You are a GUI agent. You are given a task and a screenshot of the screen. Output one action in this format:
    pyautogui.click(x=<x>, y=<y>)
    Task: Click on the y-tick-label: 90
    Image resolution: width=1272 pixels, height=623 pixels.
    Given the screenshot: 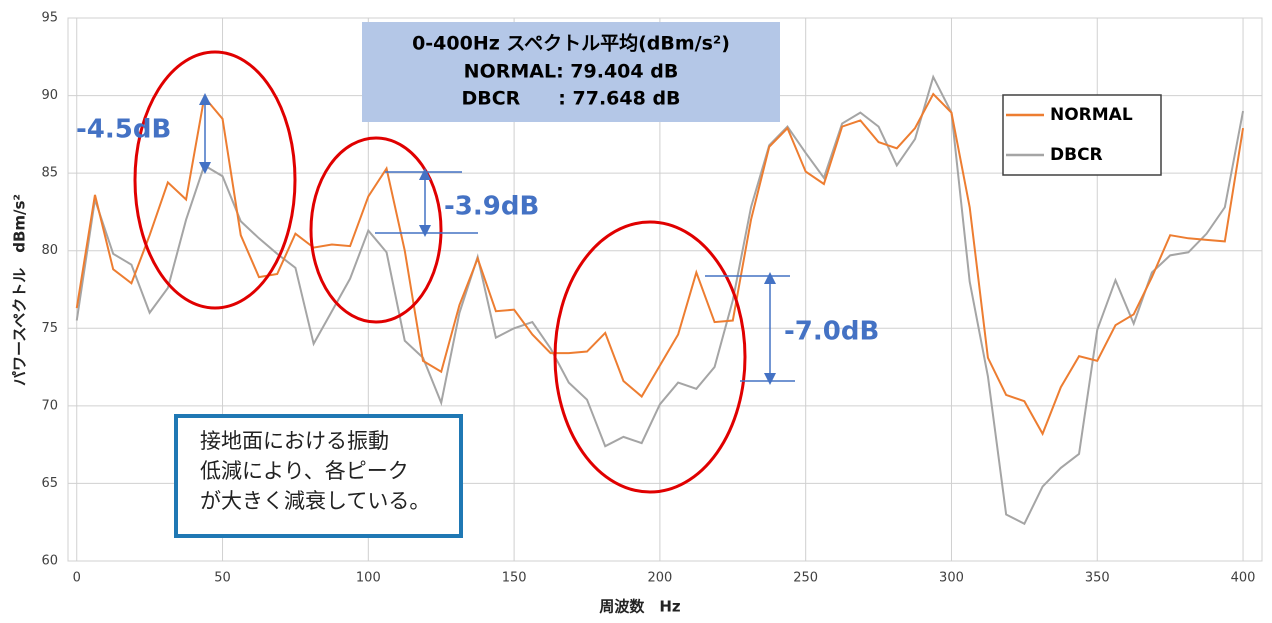 What is the action you would take?
    pyautogui.click(x=49, y=95)
    